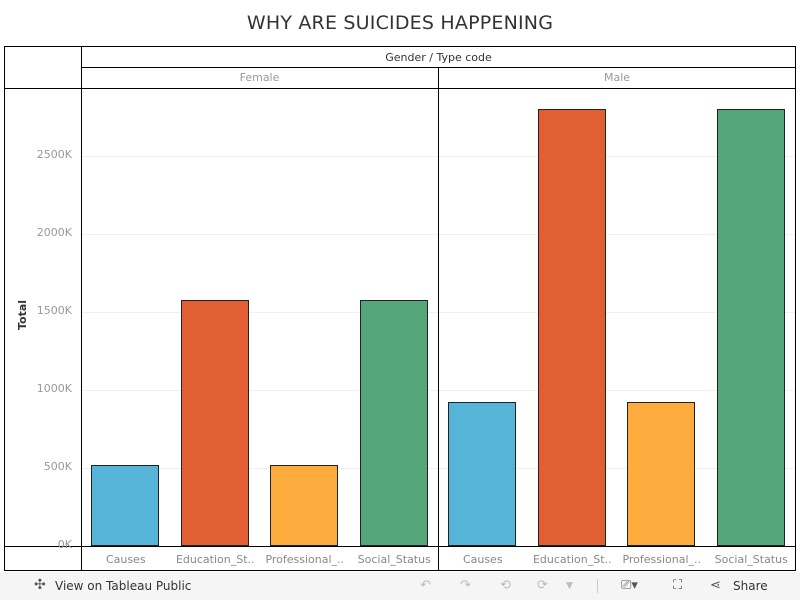 The width and height of the screenshot is (800, 600). I want to click on toolbar-divider, so click(597, 586).